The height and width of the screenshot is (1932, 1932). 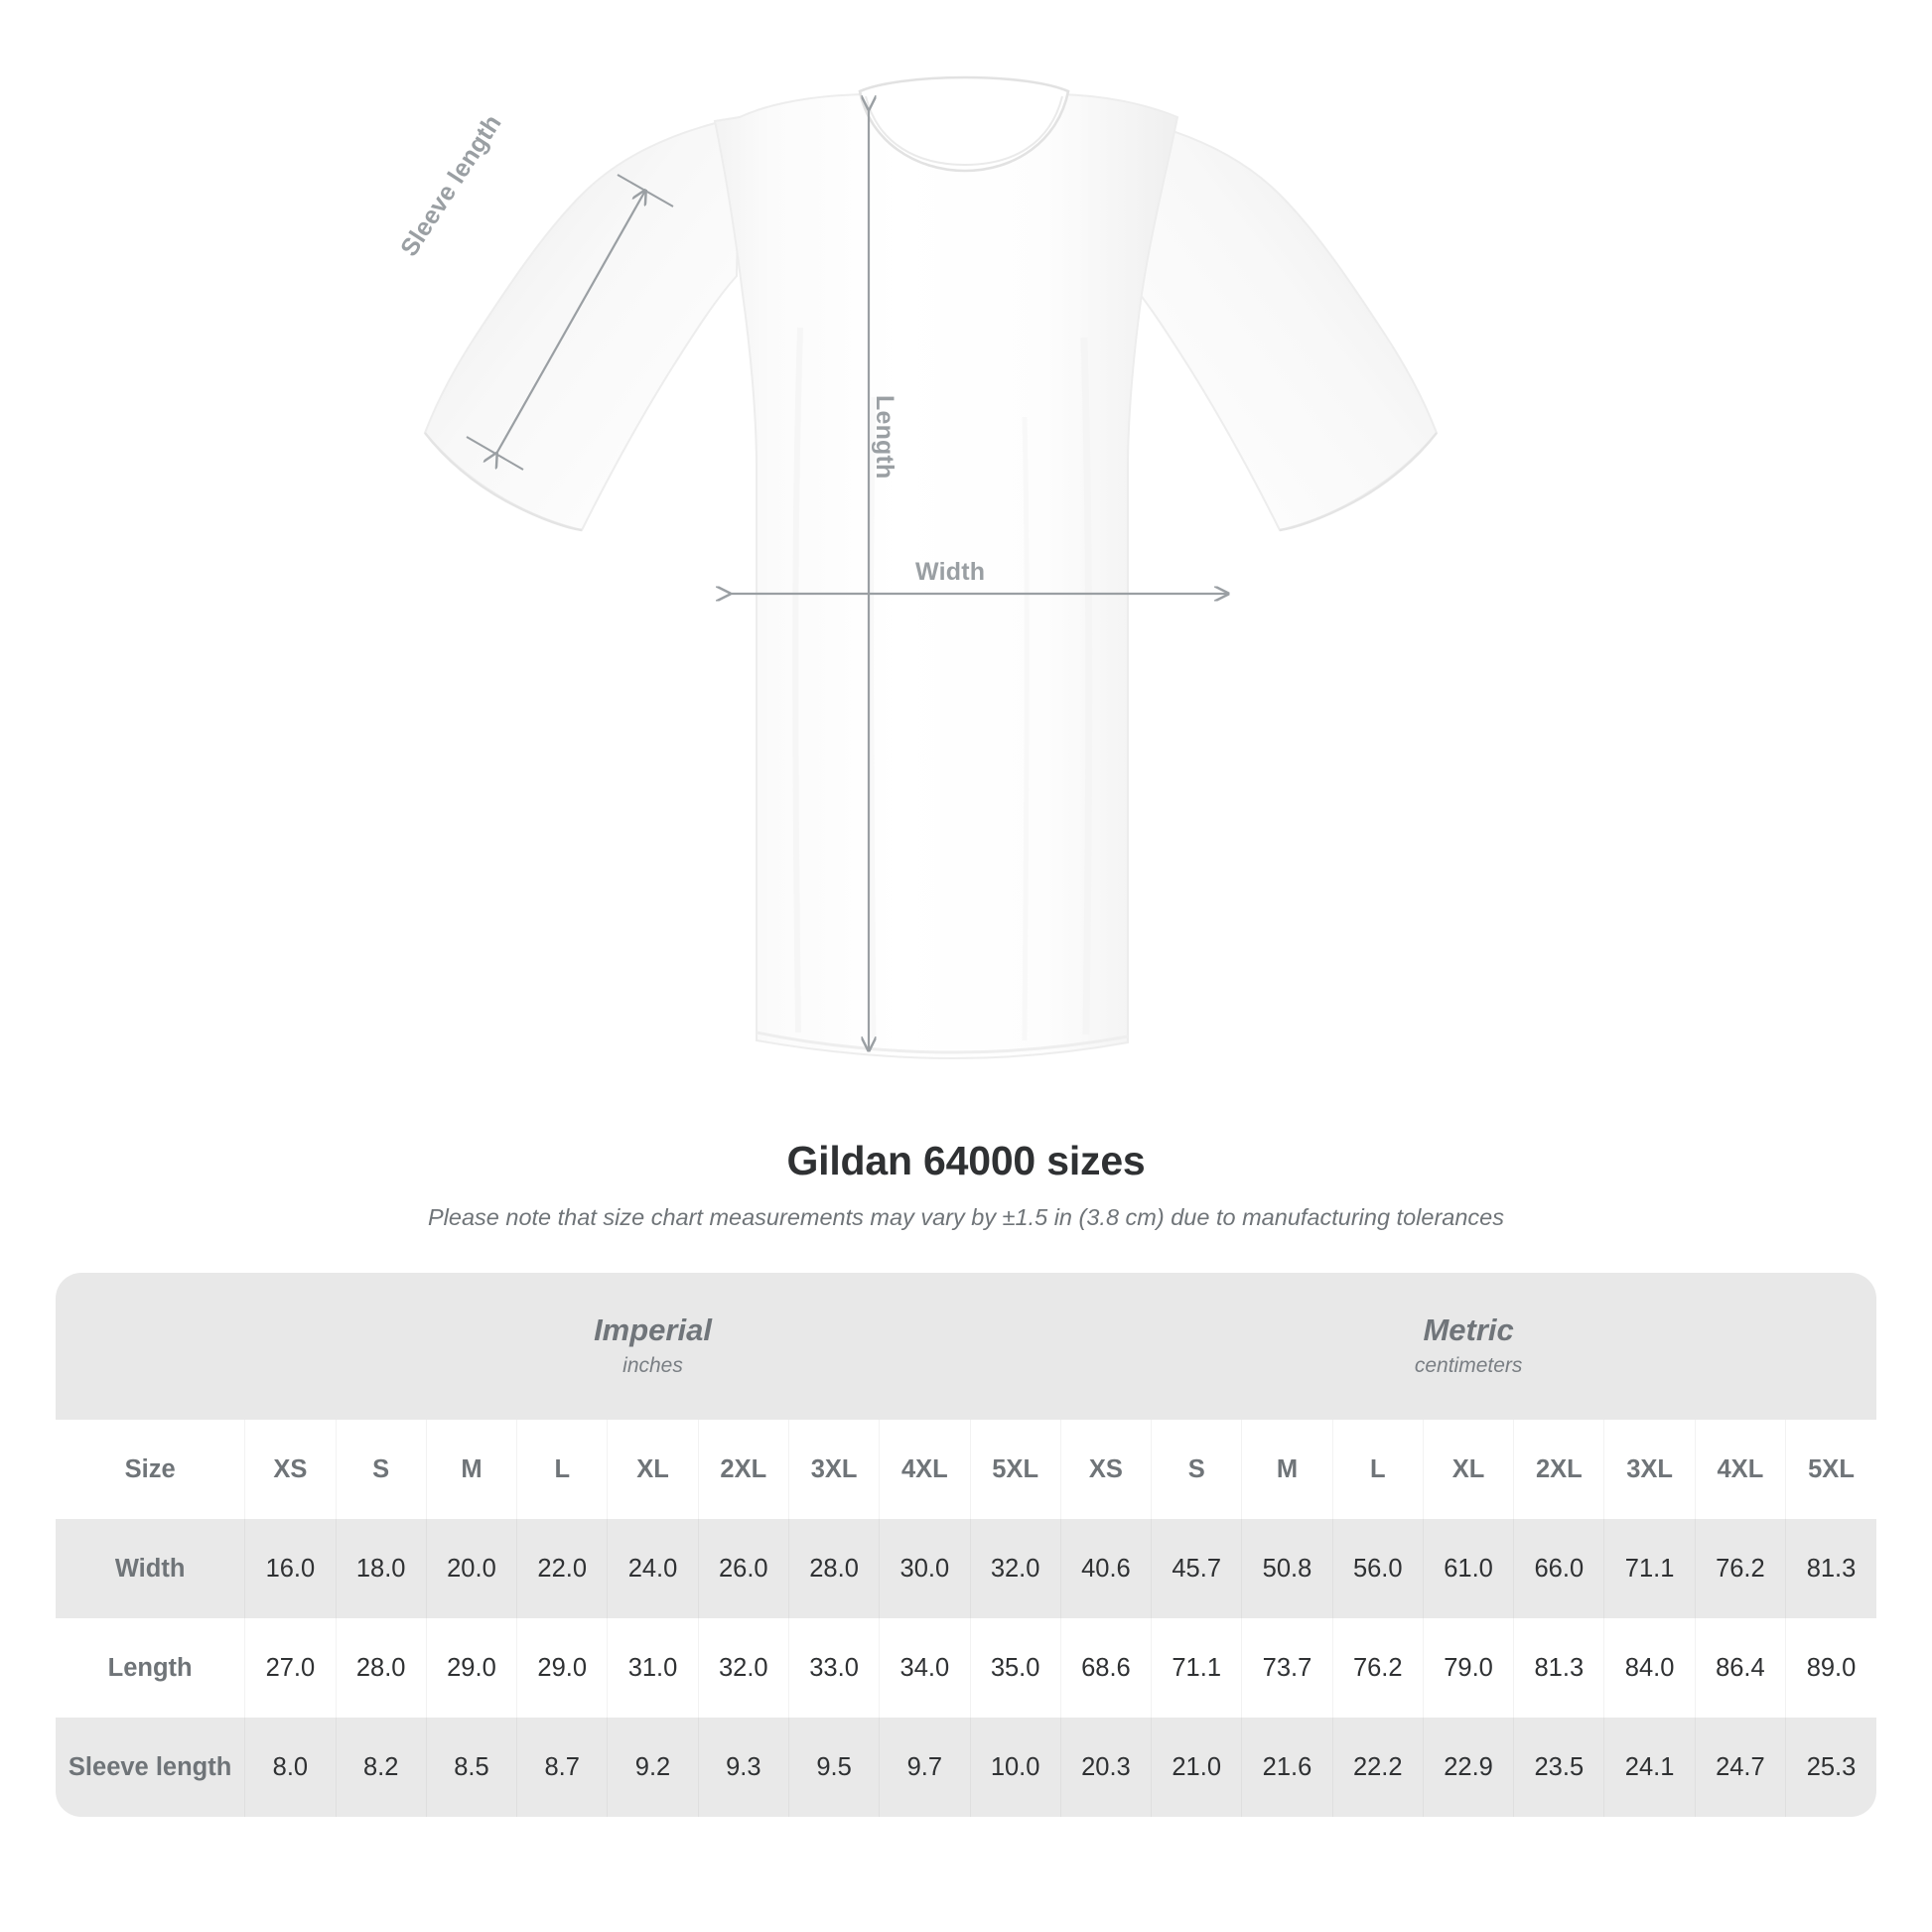 I want to click on cell-width-metric-m: 50.8, so click(x=1287, y=1568).